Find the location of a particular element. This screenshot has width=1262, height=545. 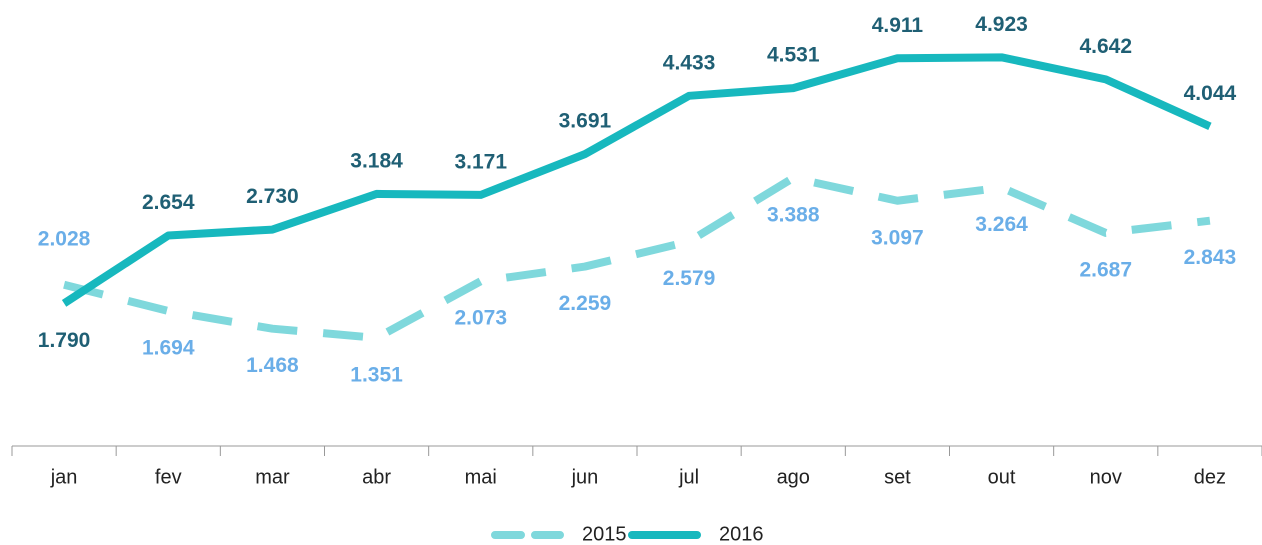

data-label: 3.388 is located at coordinates (793, 214).